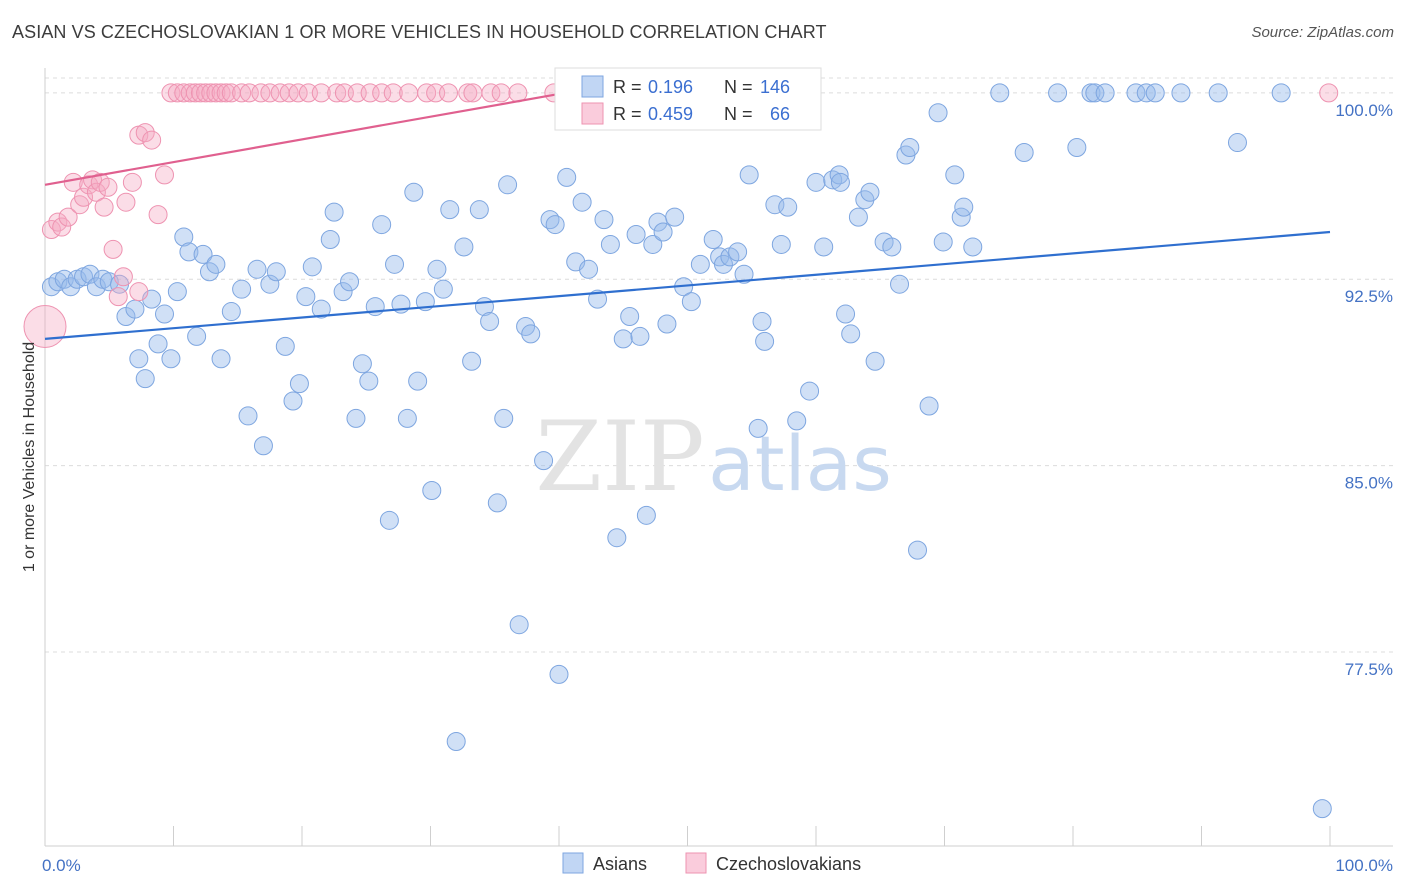  I want to click on x-tick-label-min: 0.0%, so click(61, 865).